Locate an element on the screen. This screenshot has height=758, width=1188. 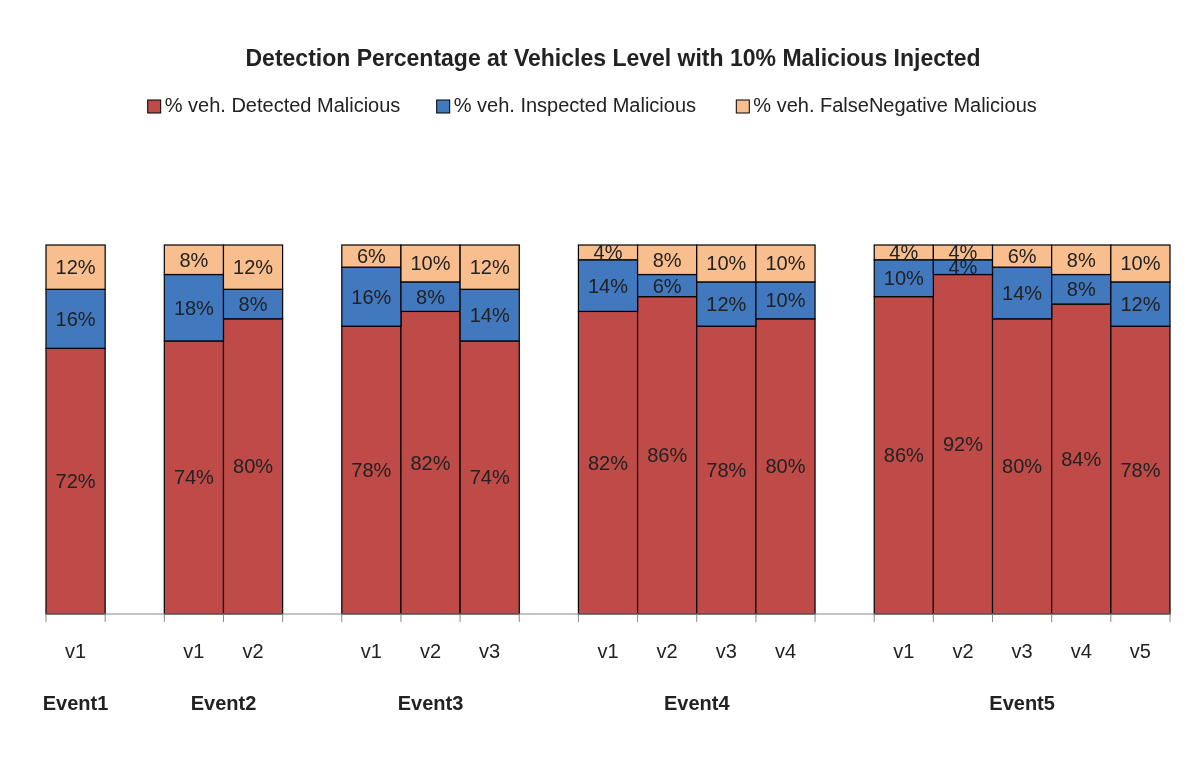
text: Event1 is located at coordinates (75, 703).